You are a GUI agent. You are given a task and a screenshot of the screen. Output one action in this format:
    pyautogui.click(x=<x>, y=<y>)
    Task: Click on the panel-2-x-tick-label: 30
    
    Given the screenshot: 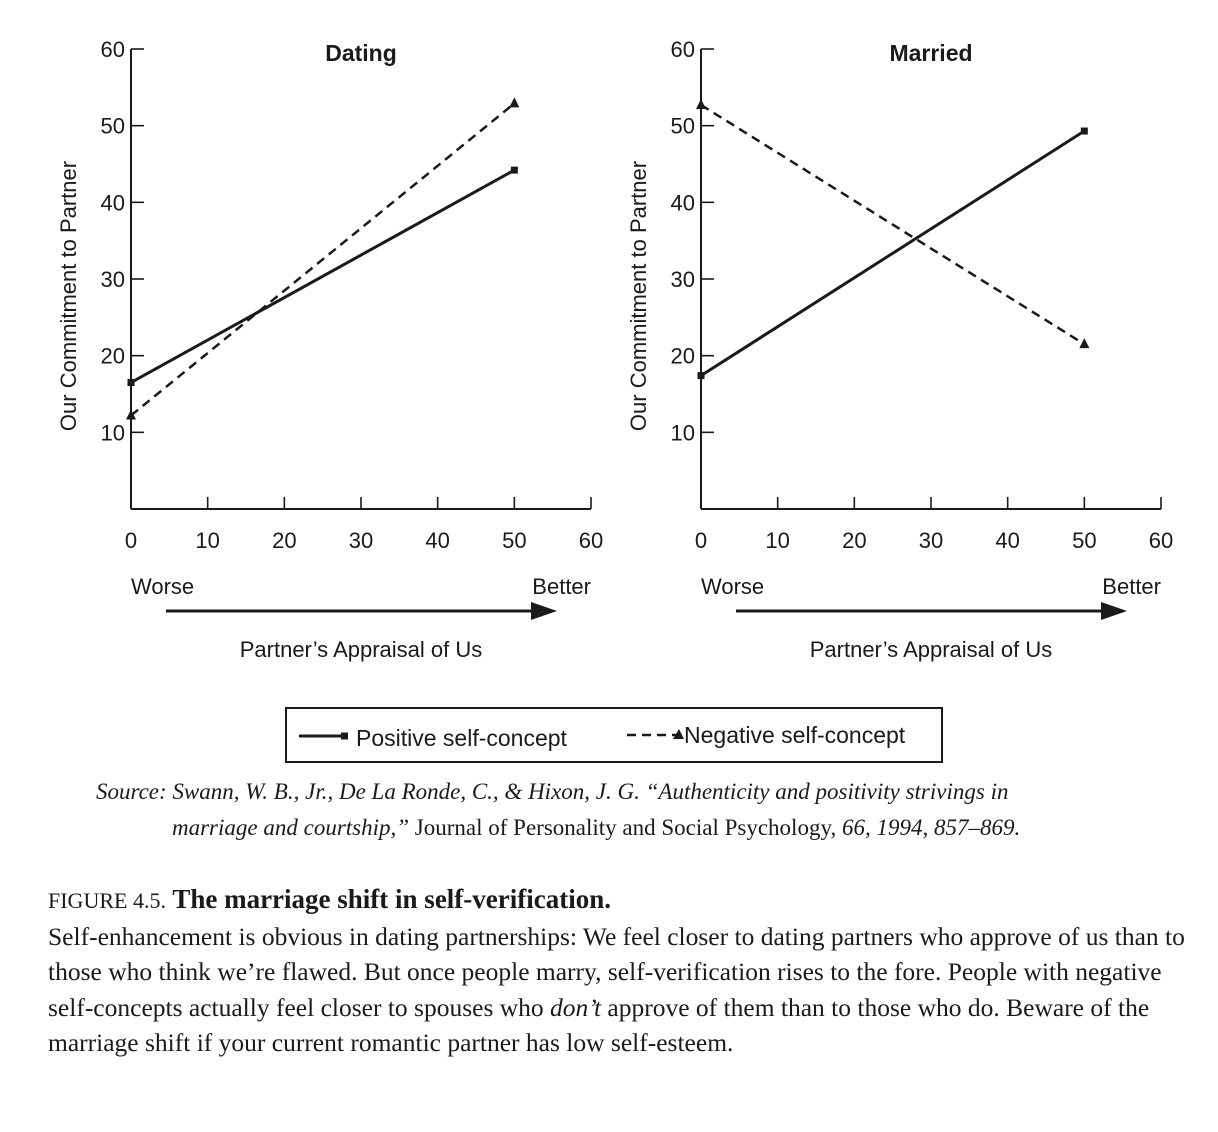 What is the action you would take?
    pyautogui.click(x=931, y=540)
    